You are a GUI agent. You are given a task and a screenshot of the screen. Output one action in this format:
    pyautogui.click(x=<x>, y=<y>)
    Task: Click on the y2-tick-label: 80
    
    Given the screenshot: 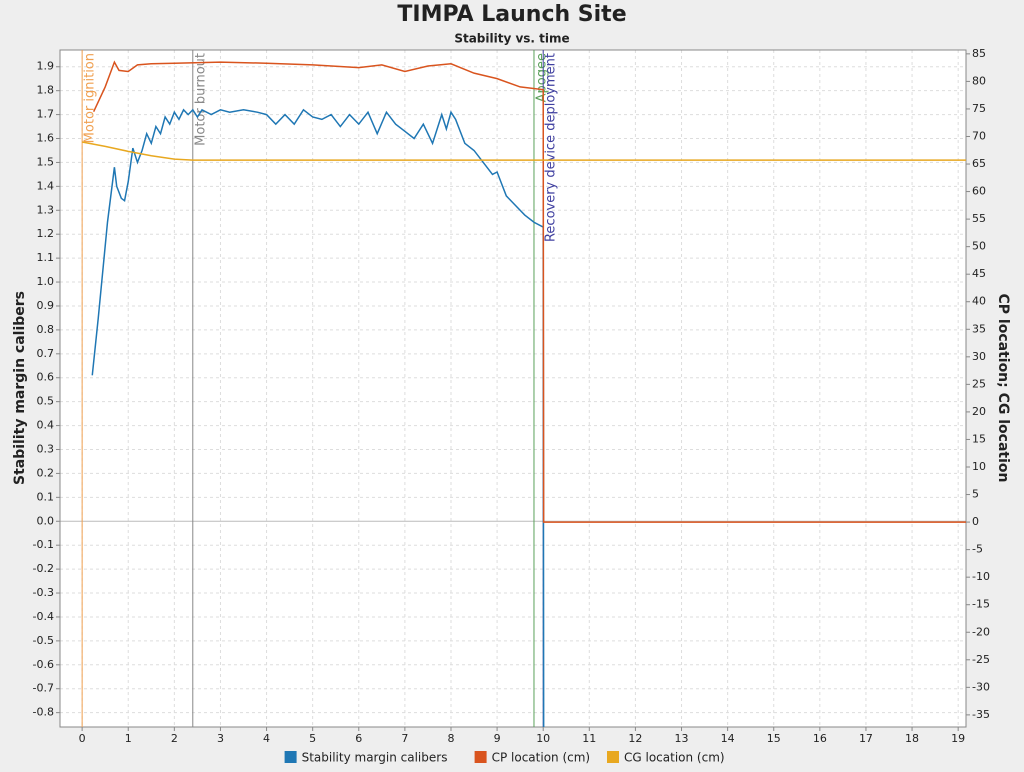 What is the action you would take?
    pyautogui.click(x=979, y=80)
    